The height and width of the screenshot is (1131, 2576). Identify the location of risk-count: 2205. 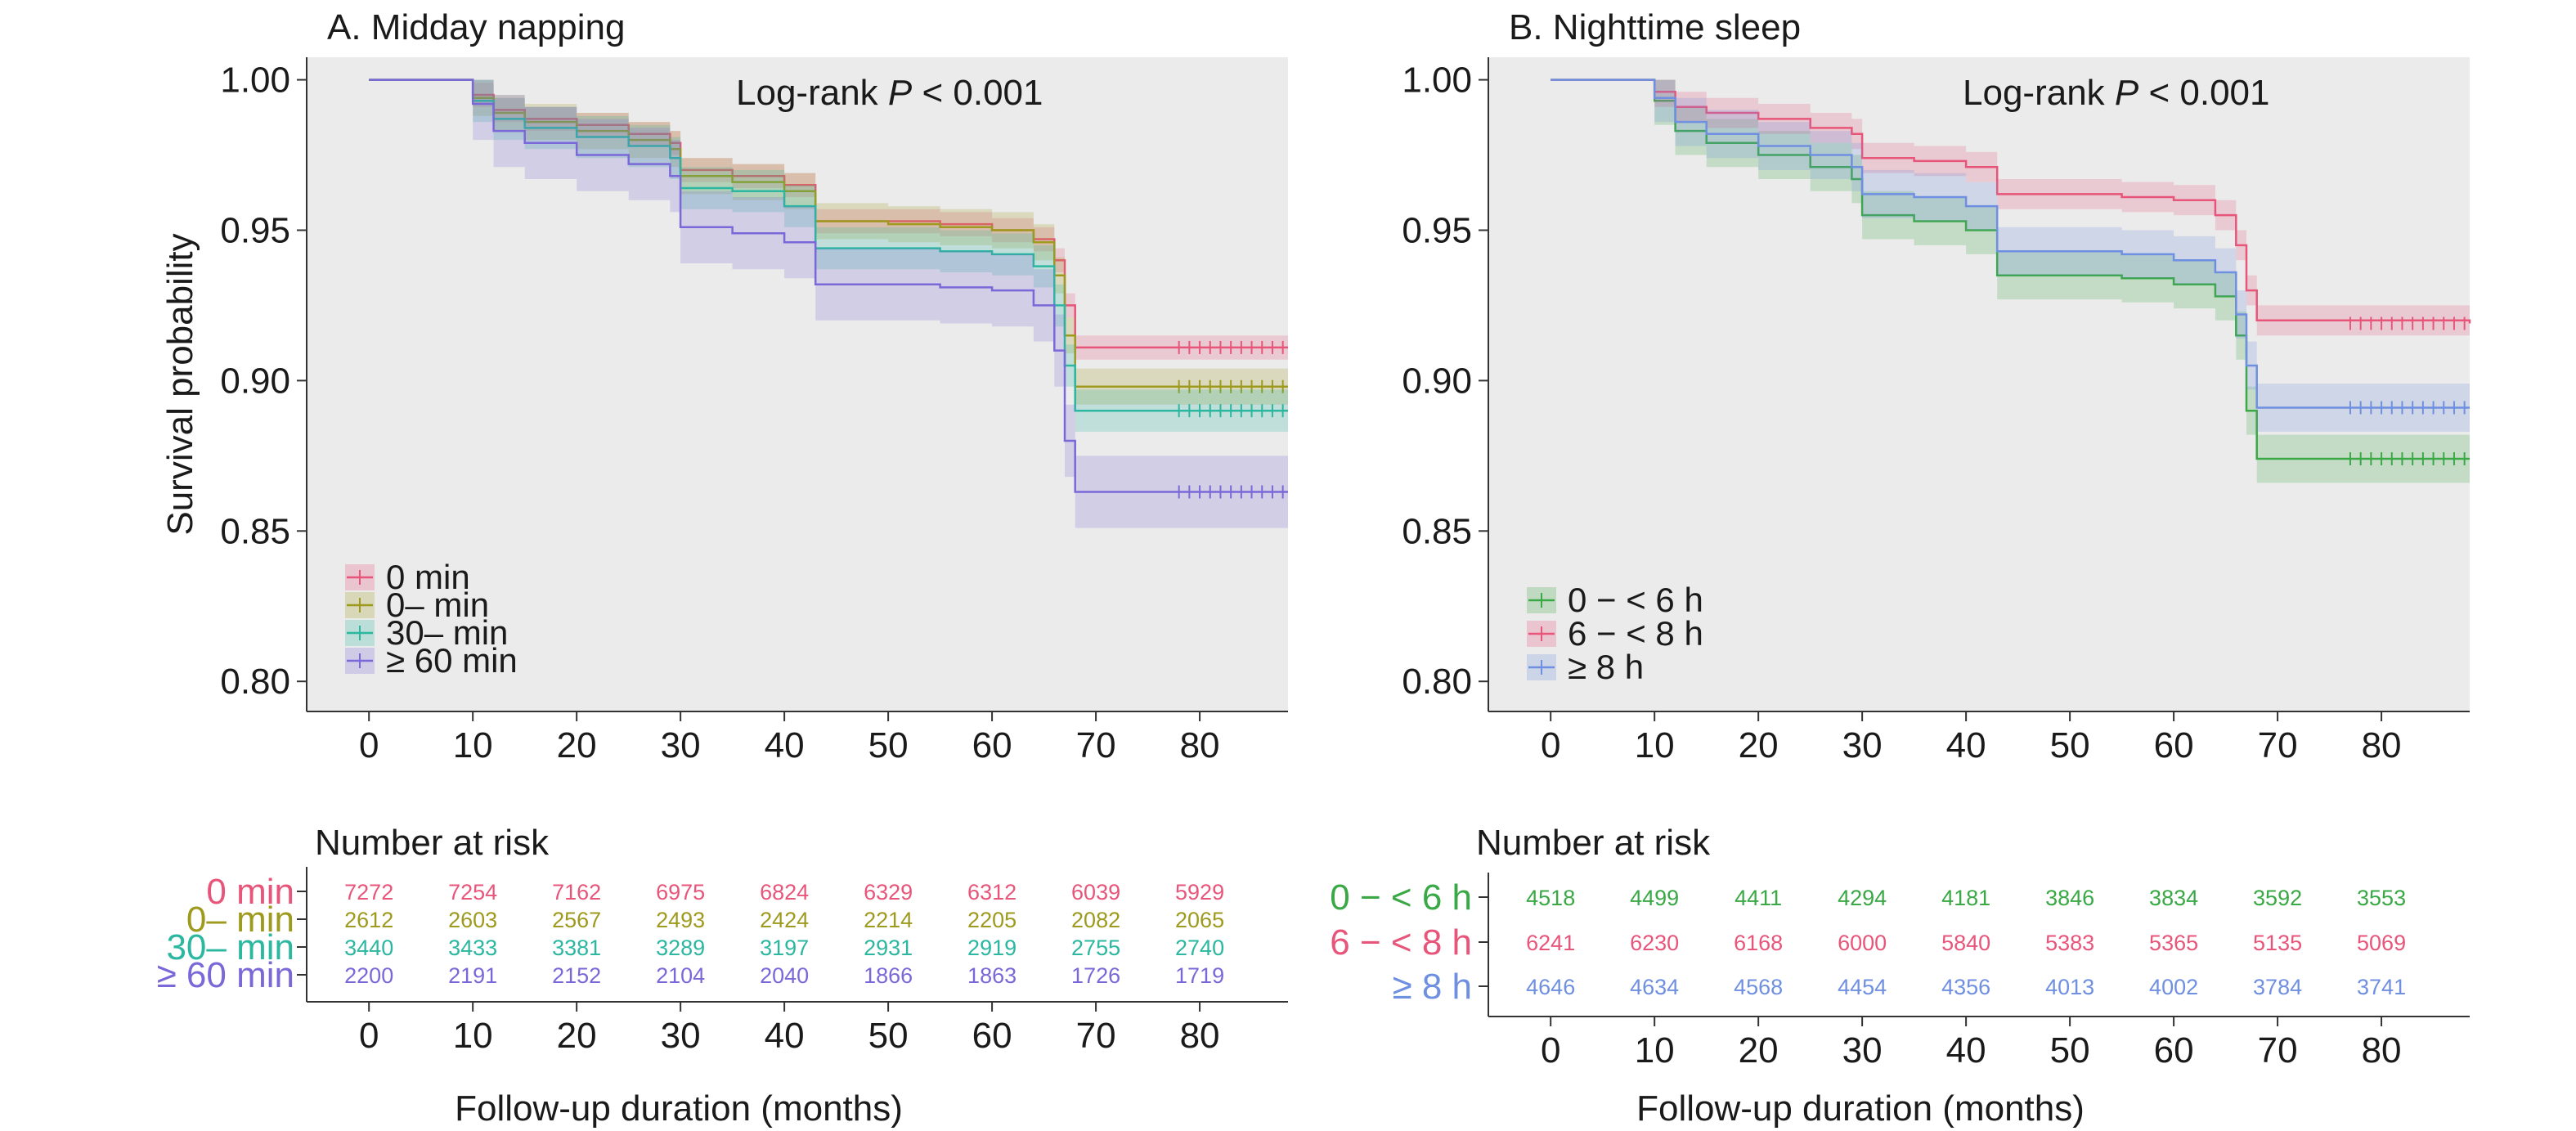
(991, 920).